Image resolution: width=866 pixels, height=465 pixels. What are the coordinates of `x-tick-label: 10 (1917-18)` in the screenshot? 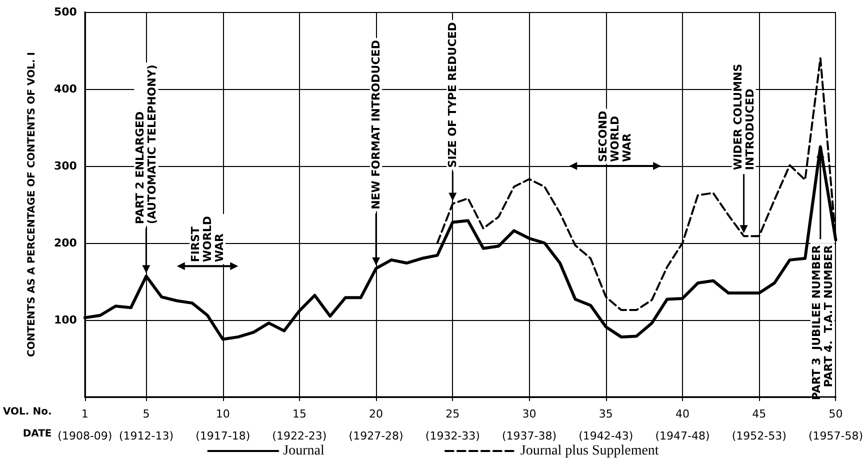 It's located at (223, 425).